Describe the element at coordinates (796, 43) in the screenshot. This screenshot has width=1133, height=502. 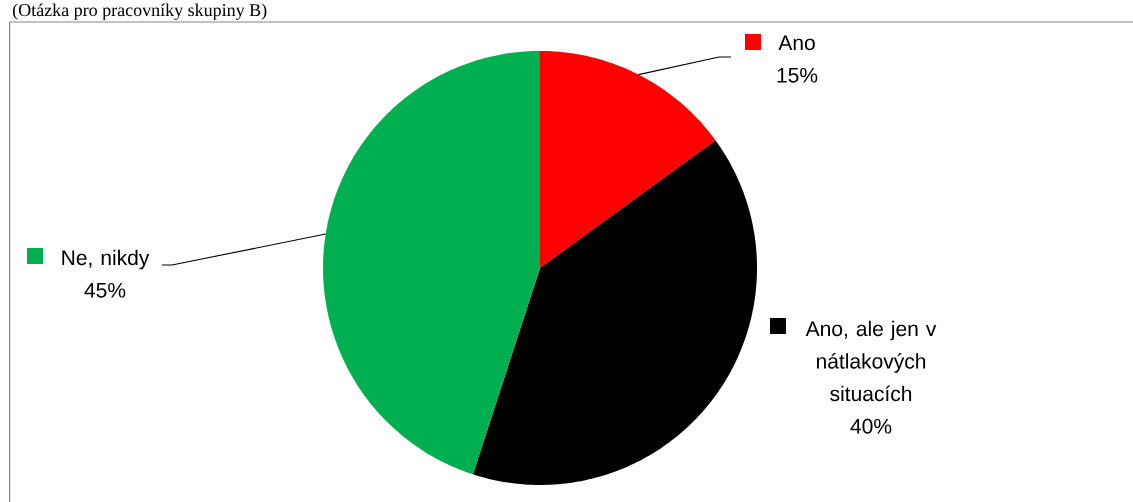
I see `legend-label: Ano` at that location.